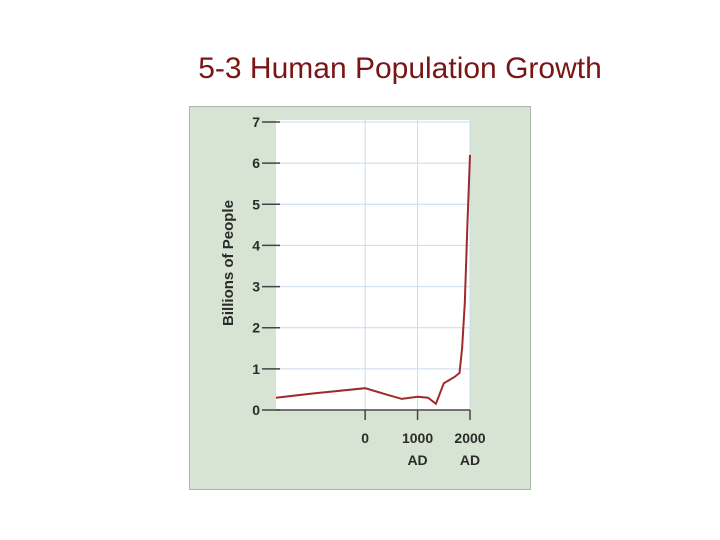 Image resolution: width=720 pixels, height=540 pixels. Describe the element at coordinates (417, 438) in the screenshot. I see `x-tick-label: 1000` at that location.